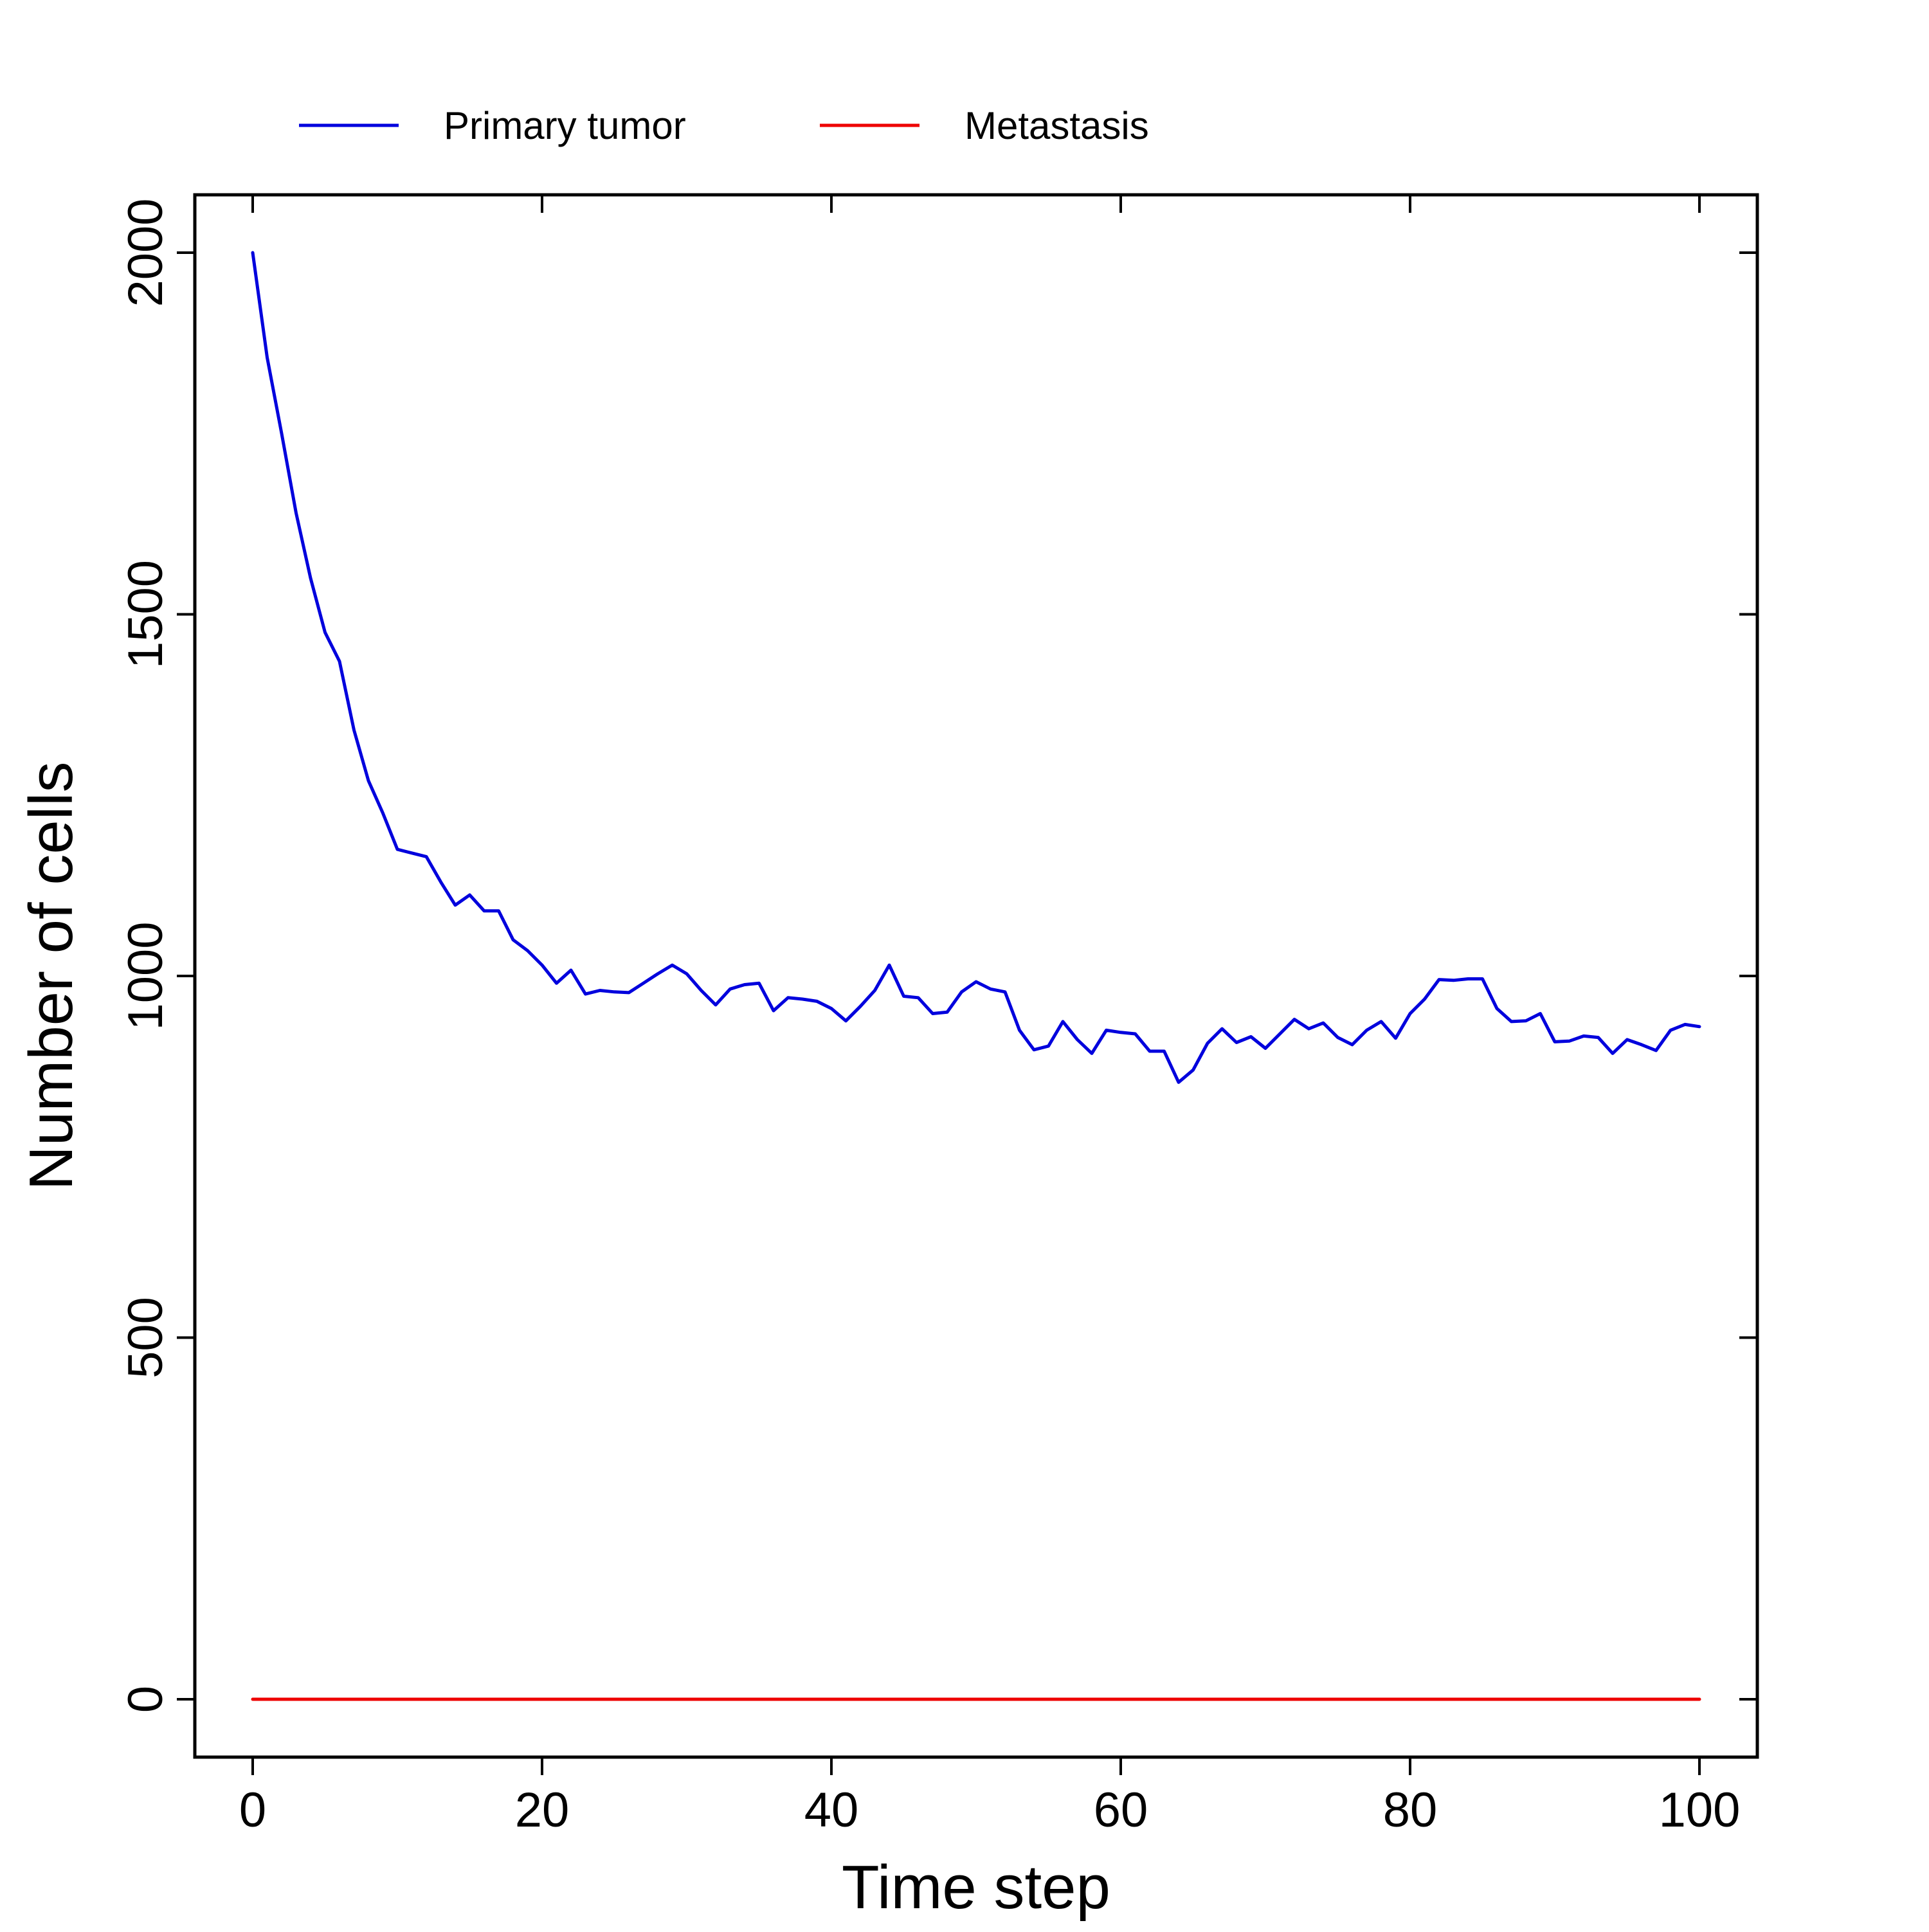 This screenshot has height=1932, width=1929. I want to click on y-tick-label: 1000, so click(145, 975).